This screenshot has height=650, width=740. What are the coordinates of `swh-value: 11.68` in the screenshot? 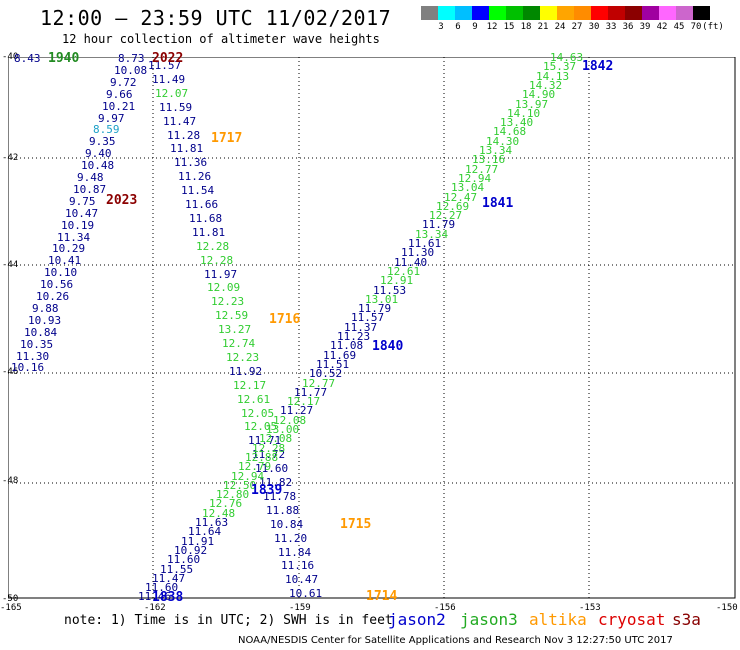 It's located at (206, 218).